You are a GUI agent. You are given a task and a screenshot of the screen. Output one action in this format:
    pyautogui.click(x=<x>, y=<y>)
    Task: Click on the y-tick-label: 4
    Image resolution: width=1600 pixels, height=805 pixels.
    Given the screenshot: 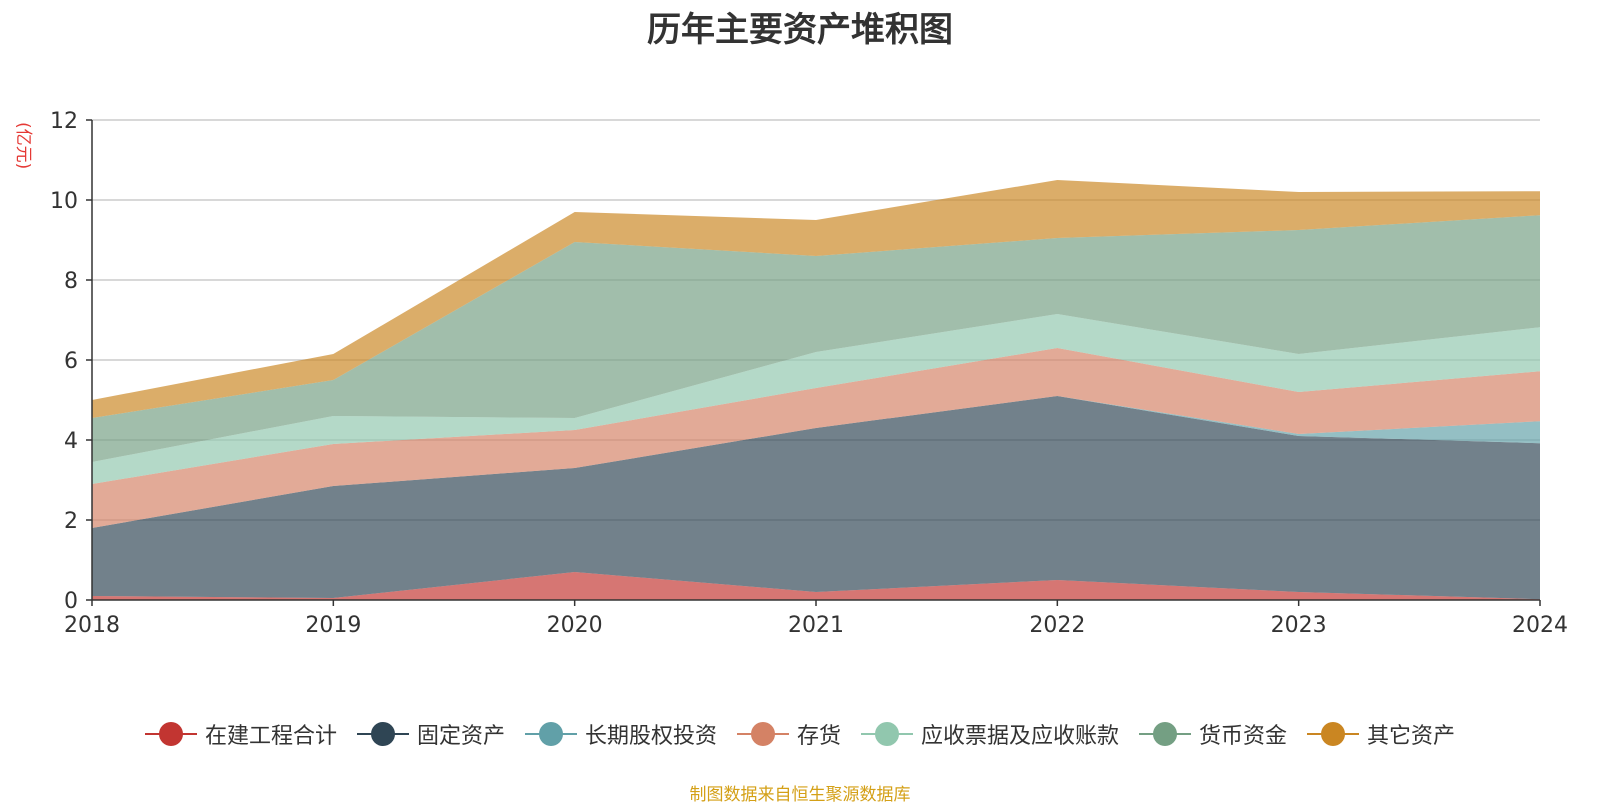 What is the action you would take?
    pyautogui.click(x=71, y=441)
    